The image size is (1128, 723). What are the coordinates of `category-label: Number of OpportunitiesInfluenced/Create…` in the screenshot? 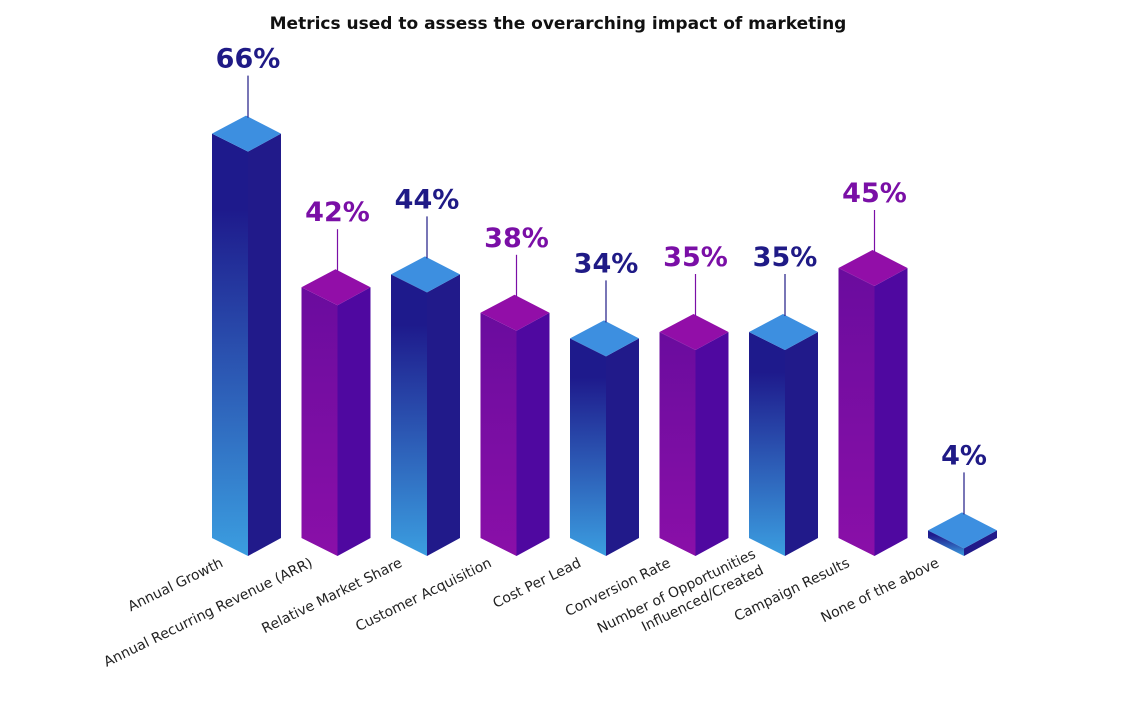 It's located at (680, 599).